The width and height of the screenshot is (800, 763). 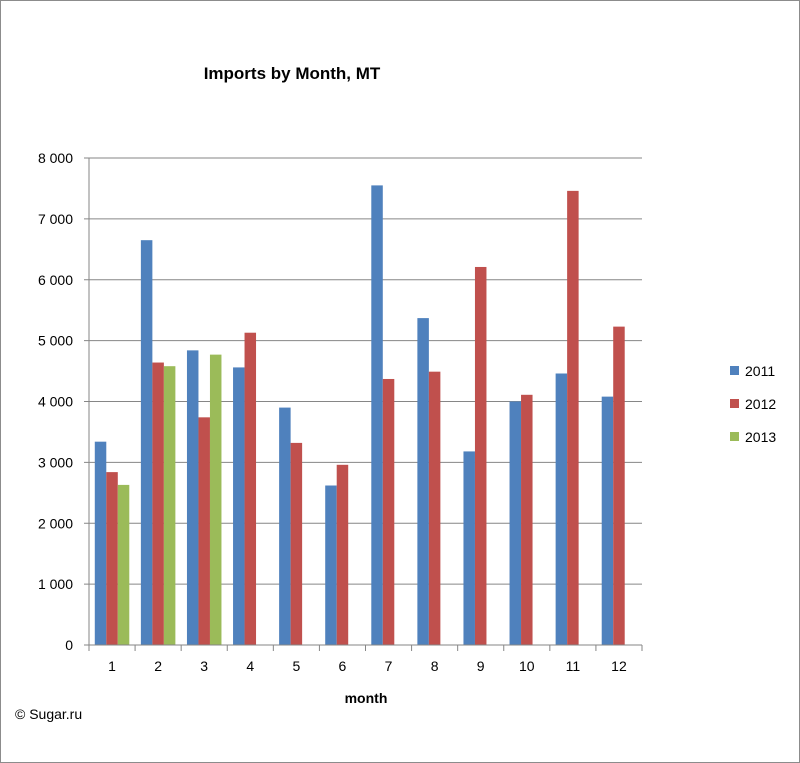 What do you see at coordinates (573, 666) in the screenshot?
I see `x-tick-label: 11` at bounding box center [573, 666].